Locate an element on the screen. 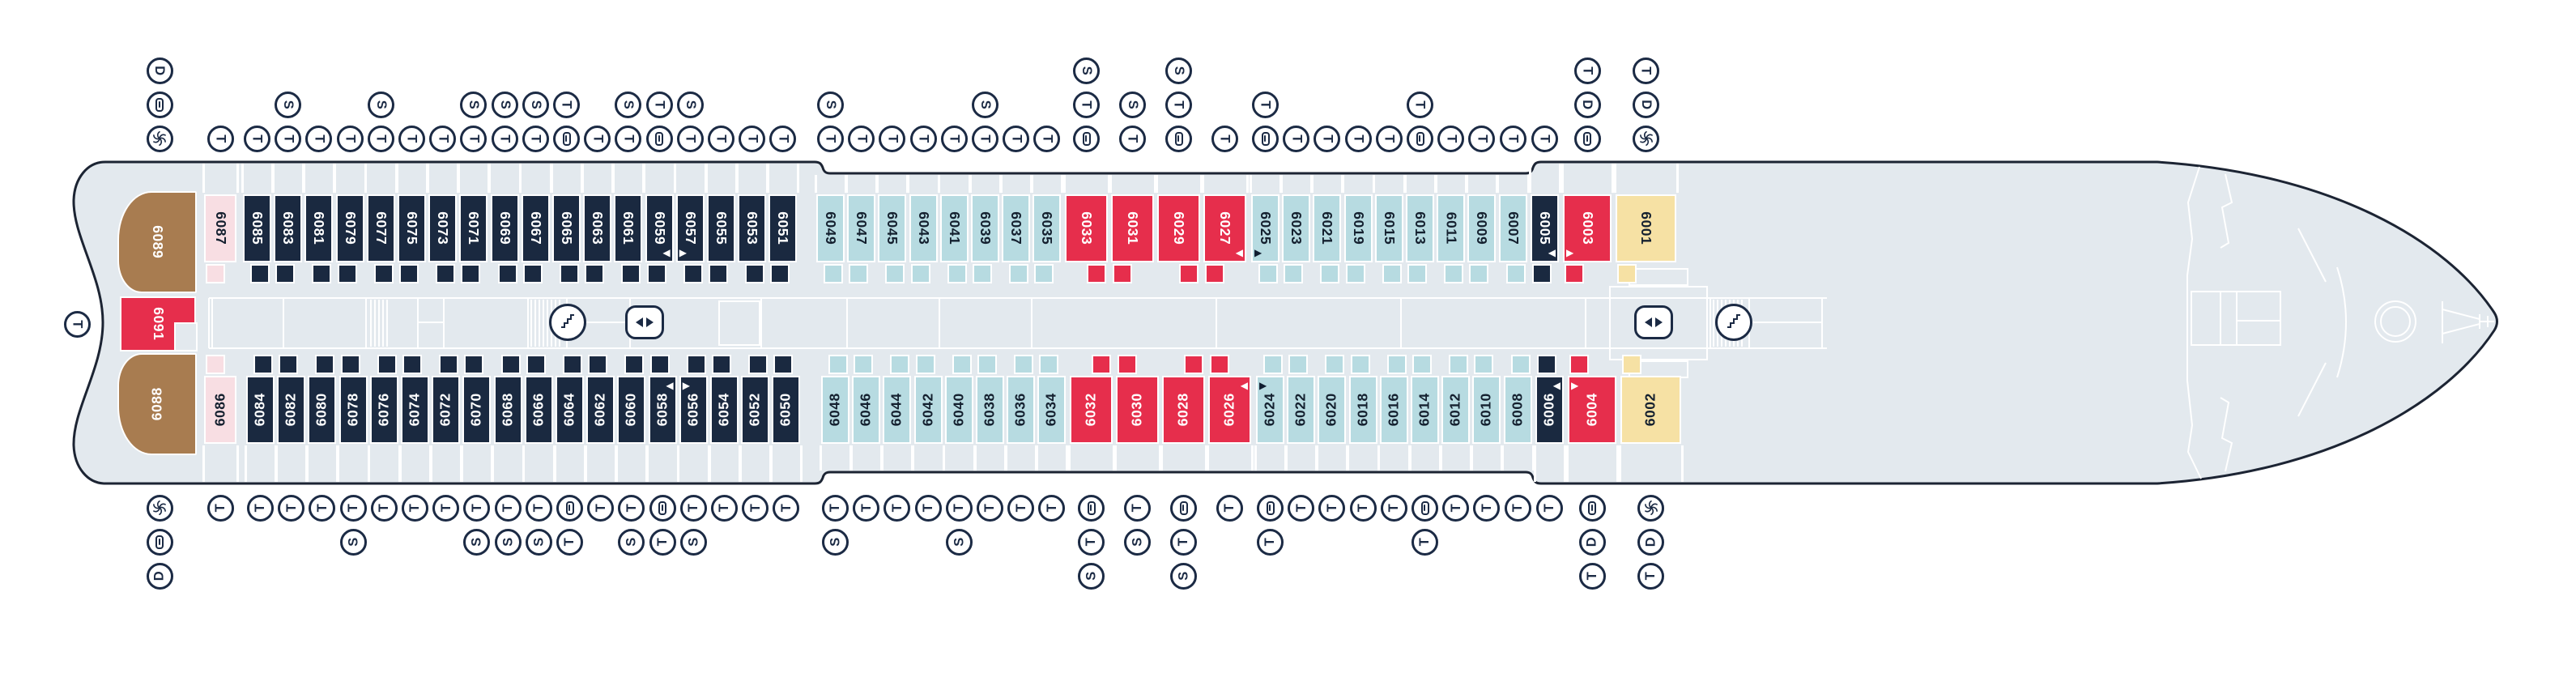 Image resolution: width=2576 pixels, height=673 pixels. cabin-6009: 6009 is located at coordinates (1482, 228).